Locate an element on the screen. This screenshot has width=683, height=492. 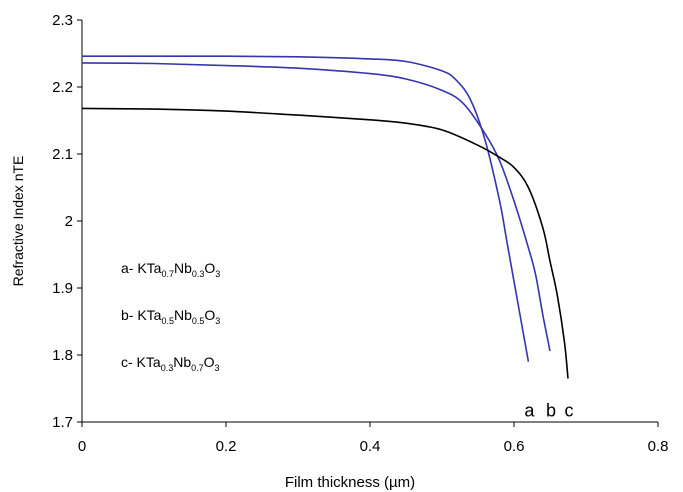
series-end-label-b: b is located at coordinates (551, 411).